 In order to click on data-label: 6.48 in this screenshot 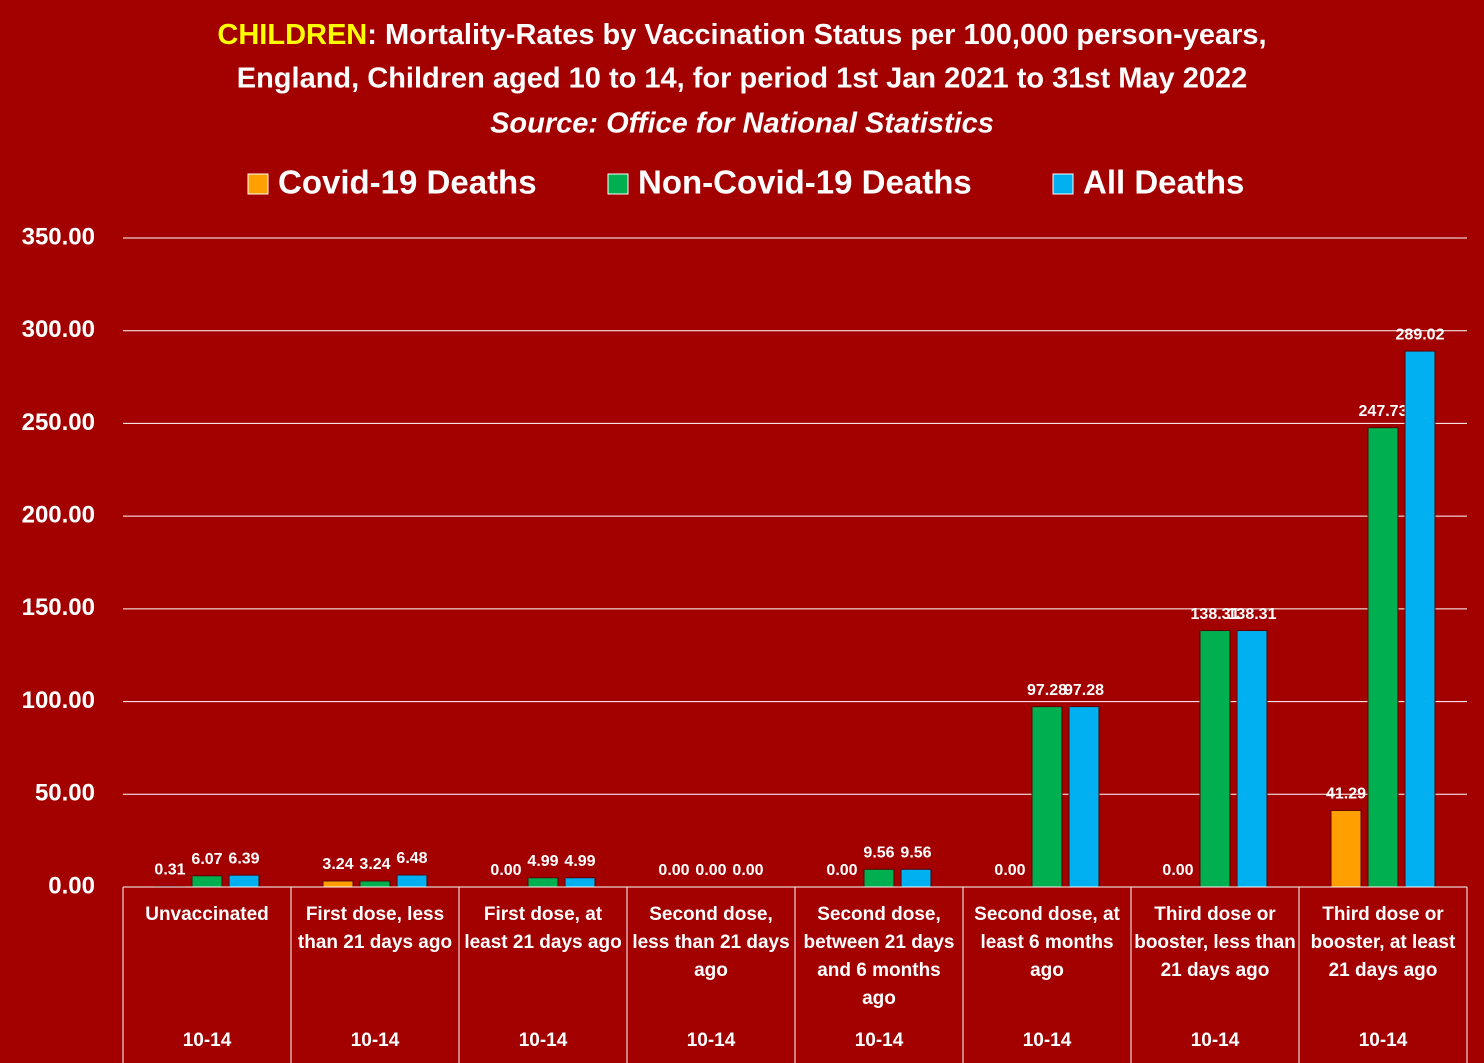, I will do `click(411, 858)`.